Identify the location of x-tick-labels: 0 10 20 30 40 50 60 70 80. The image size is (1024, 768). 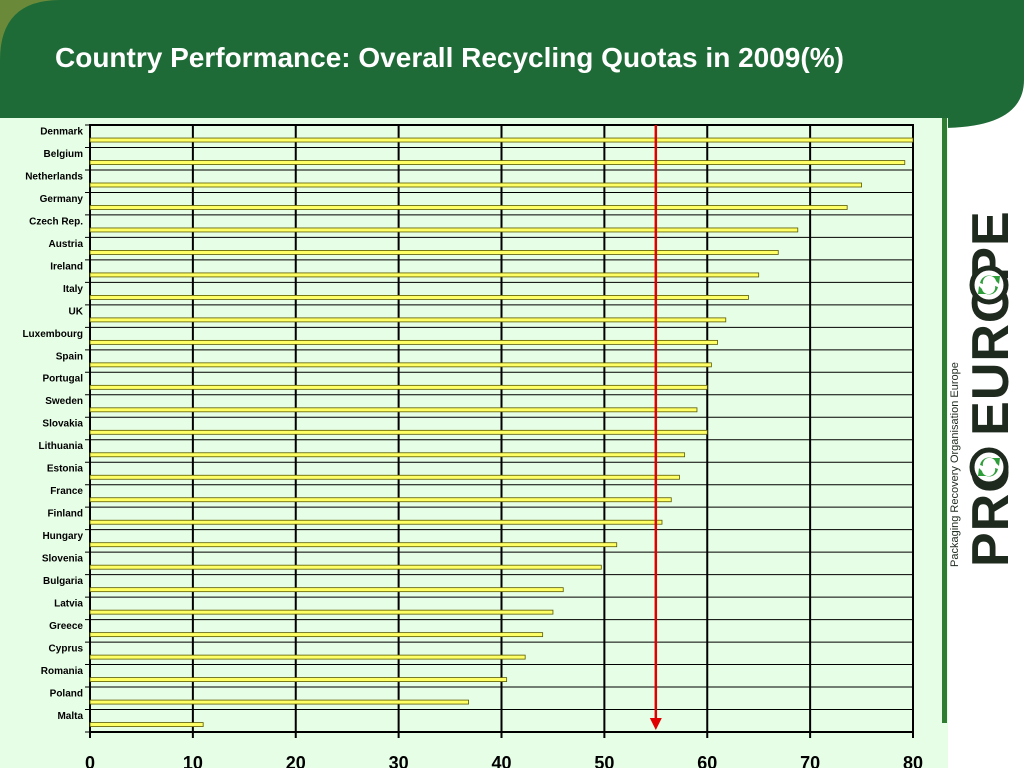
(504, 760).